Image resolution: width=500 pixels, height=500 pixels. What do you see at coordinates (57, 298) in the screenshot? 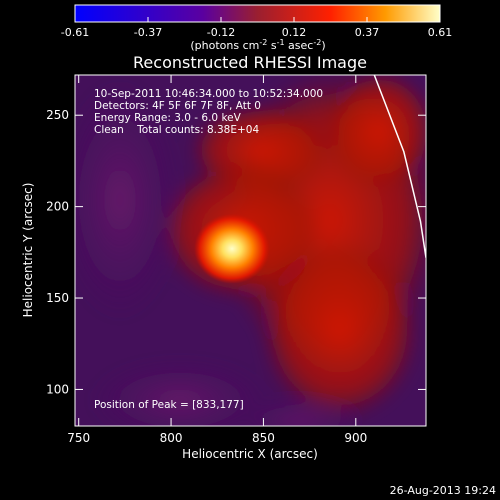
I see `y-tick-label: 150` at bounding box center [57, 298].